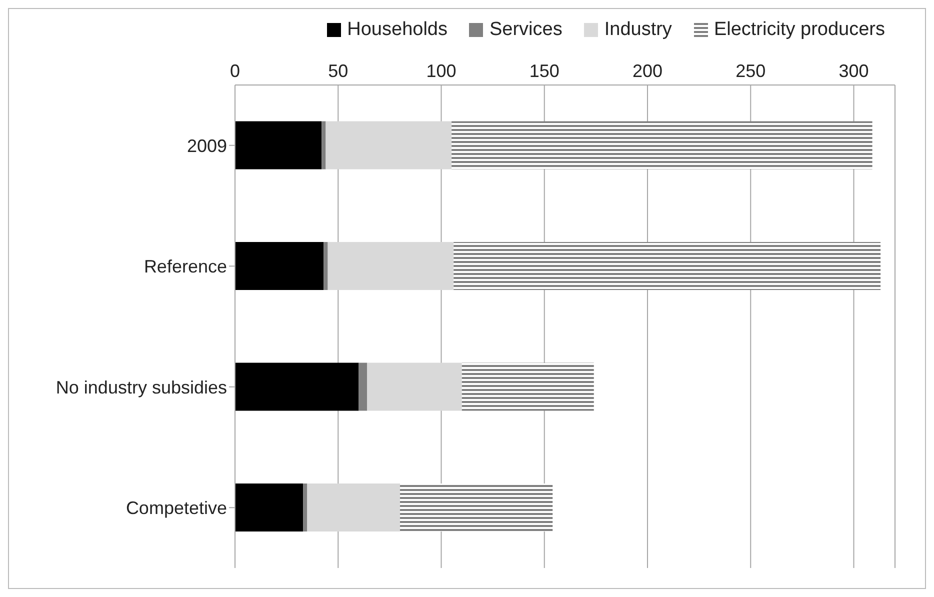  What do you see at coordinates (647, 71) in the screenshot?
I see `x-tick-label: 200` at bounding box center [647, 71].